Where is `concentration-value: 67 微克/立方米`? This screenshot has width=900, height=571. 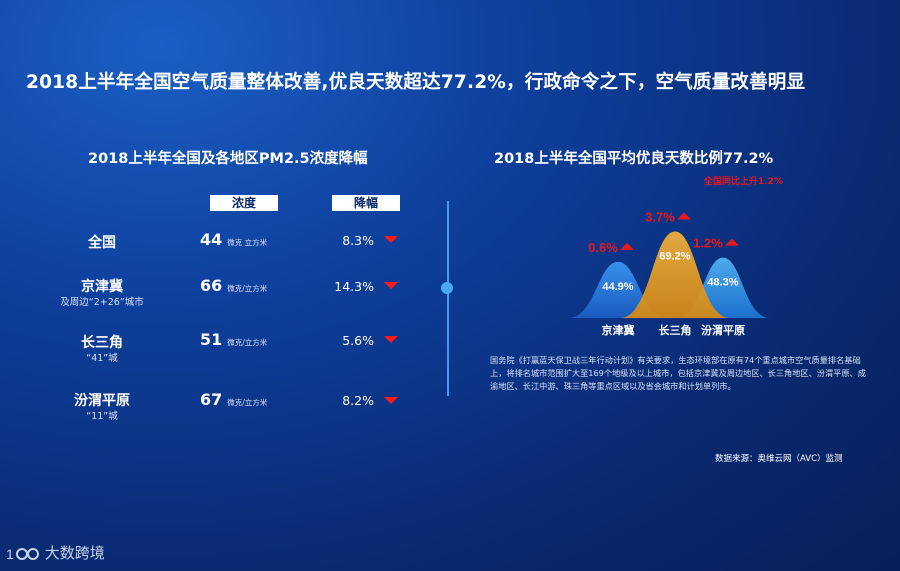
concentration-value: 67 微克/立方米 is located at coordinates (233, 399).